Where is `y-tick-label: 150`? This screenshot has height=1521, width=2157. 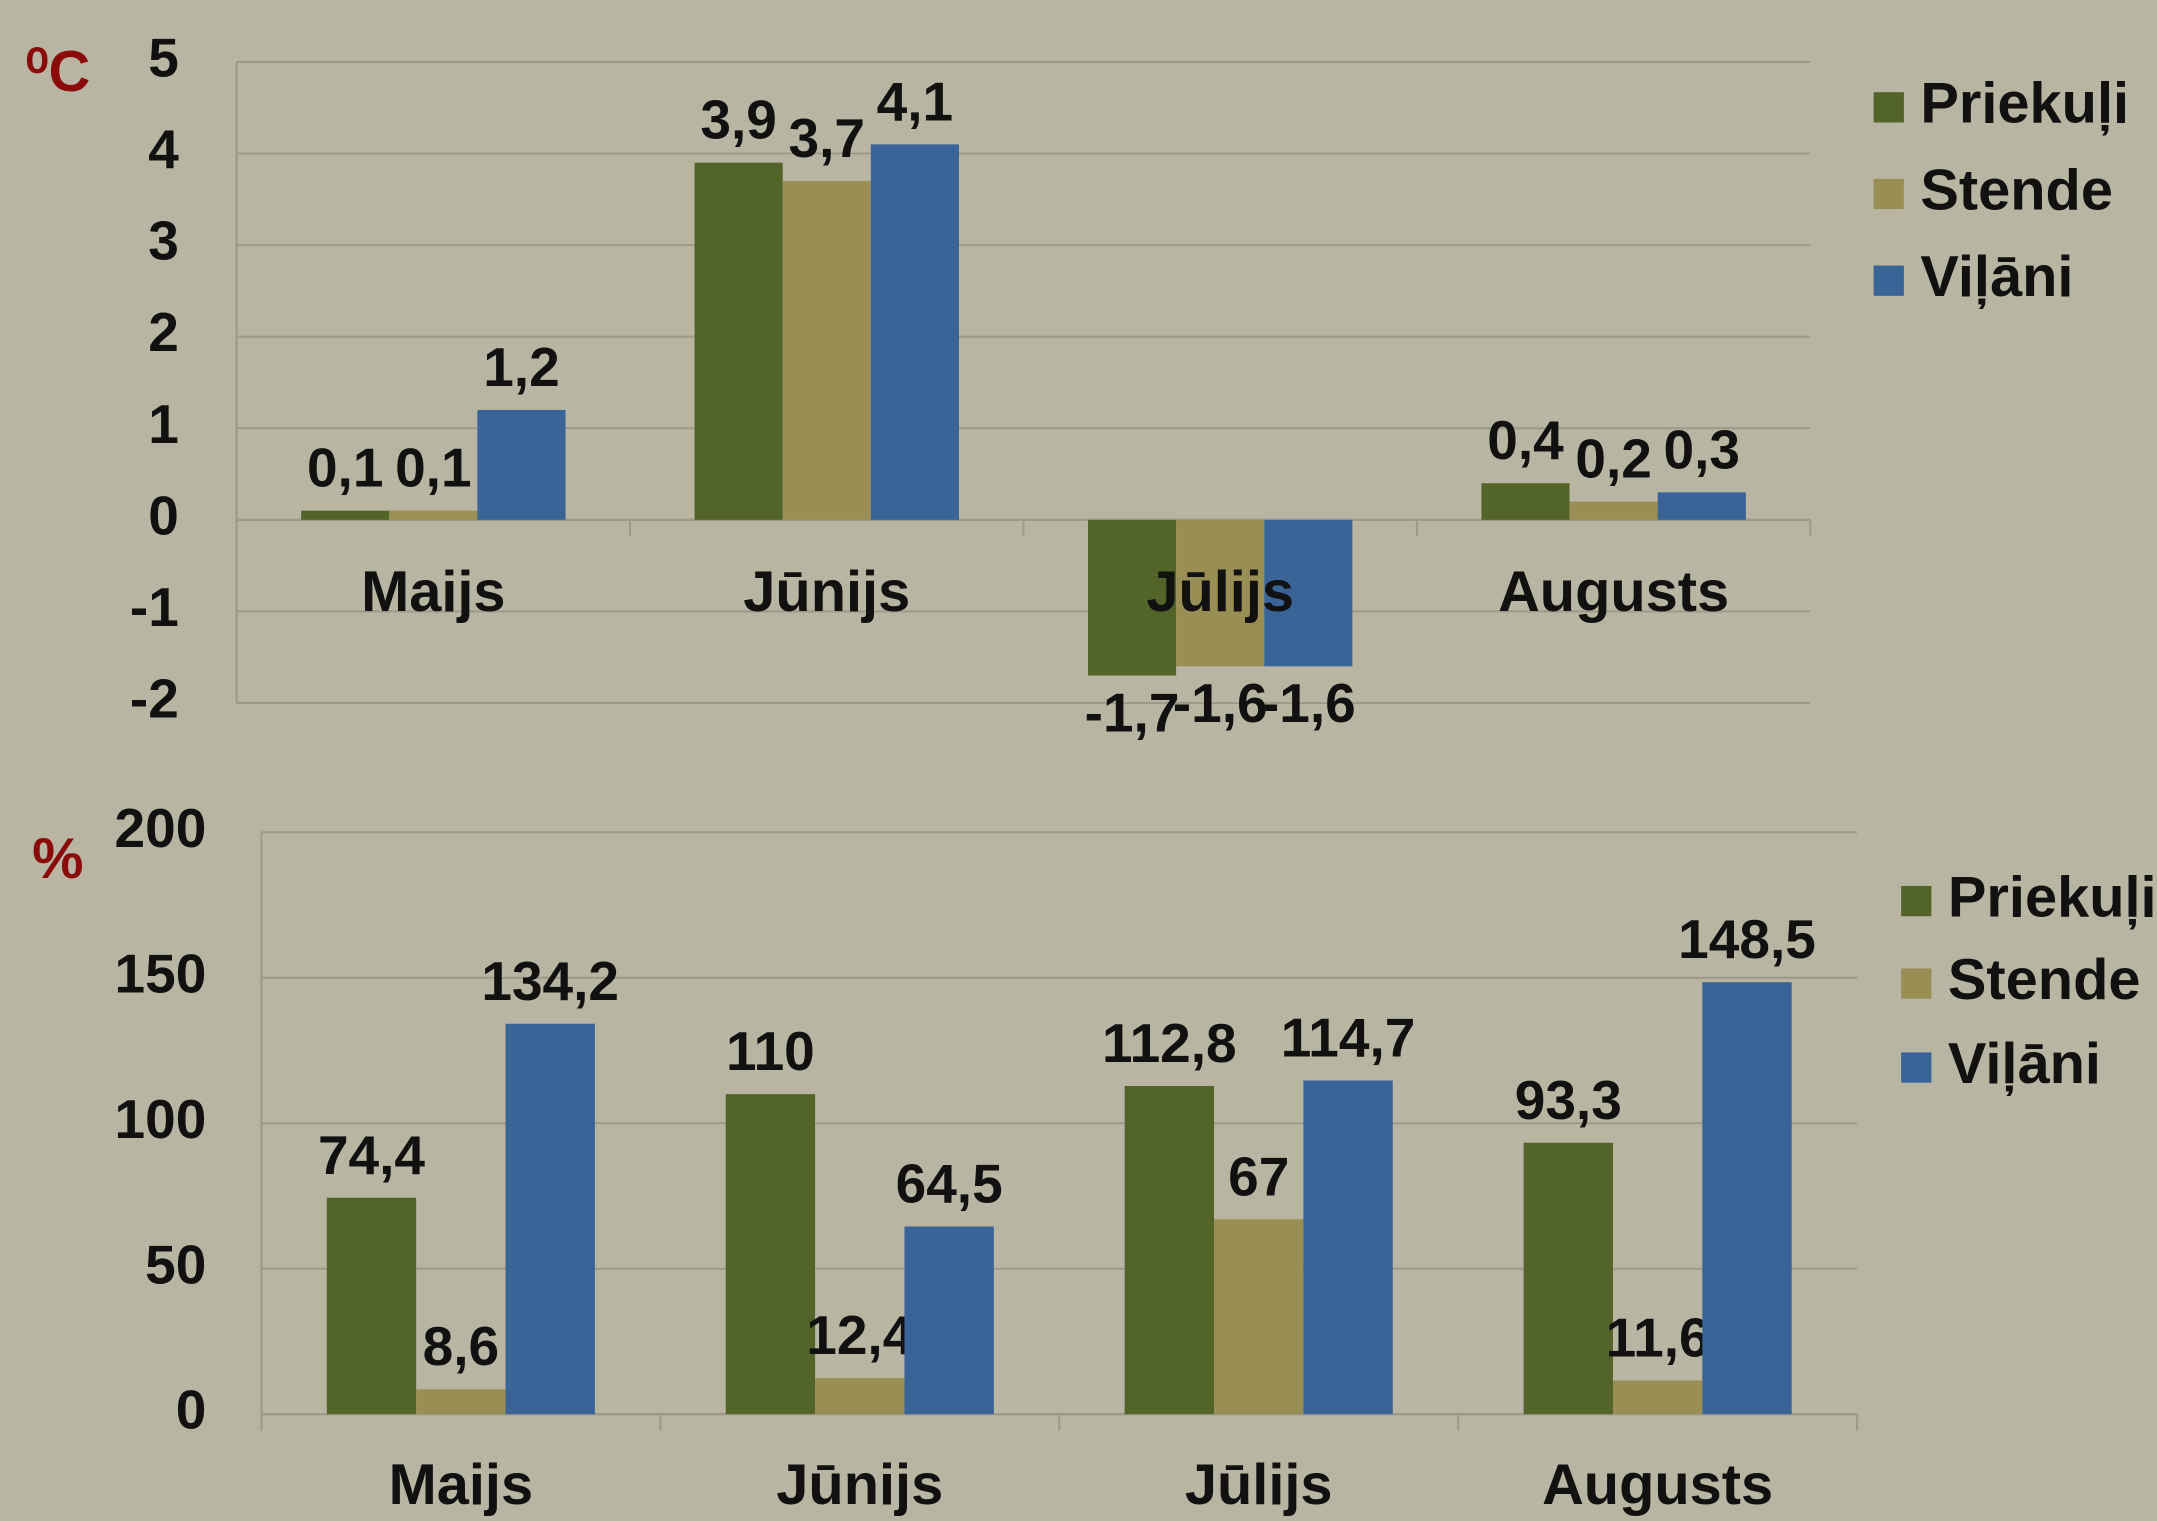 y-tick-label: 150 is located at coordinates (161, 973).